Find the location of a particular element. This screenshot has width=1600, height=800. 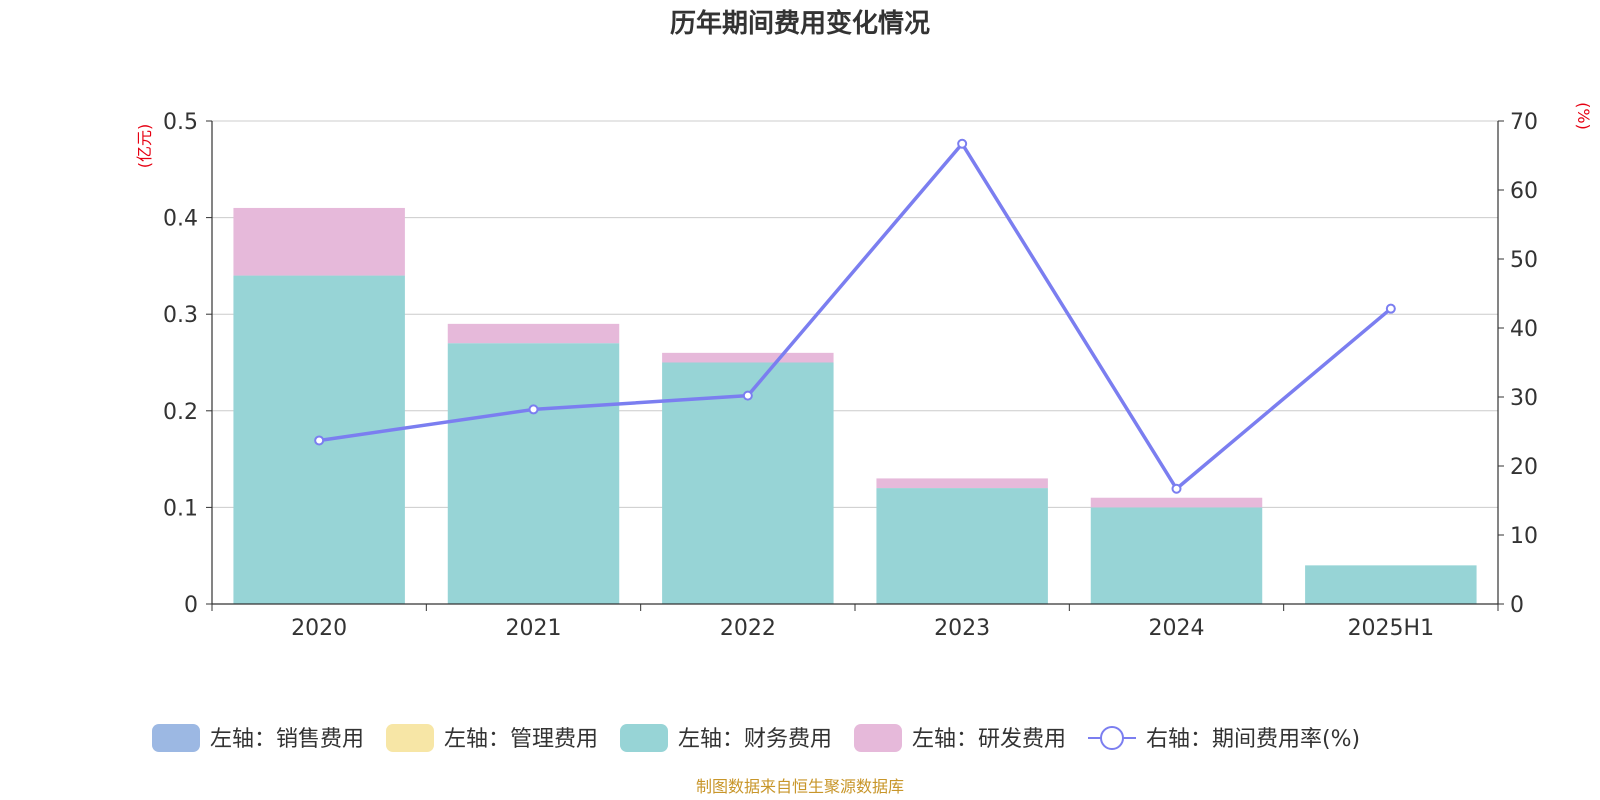

right-tick-label: 70 is located at coordinates (1524, 122).